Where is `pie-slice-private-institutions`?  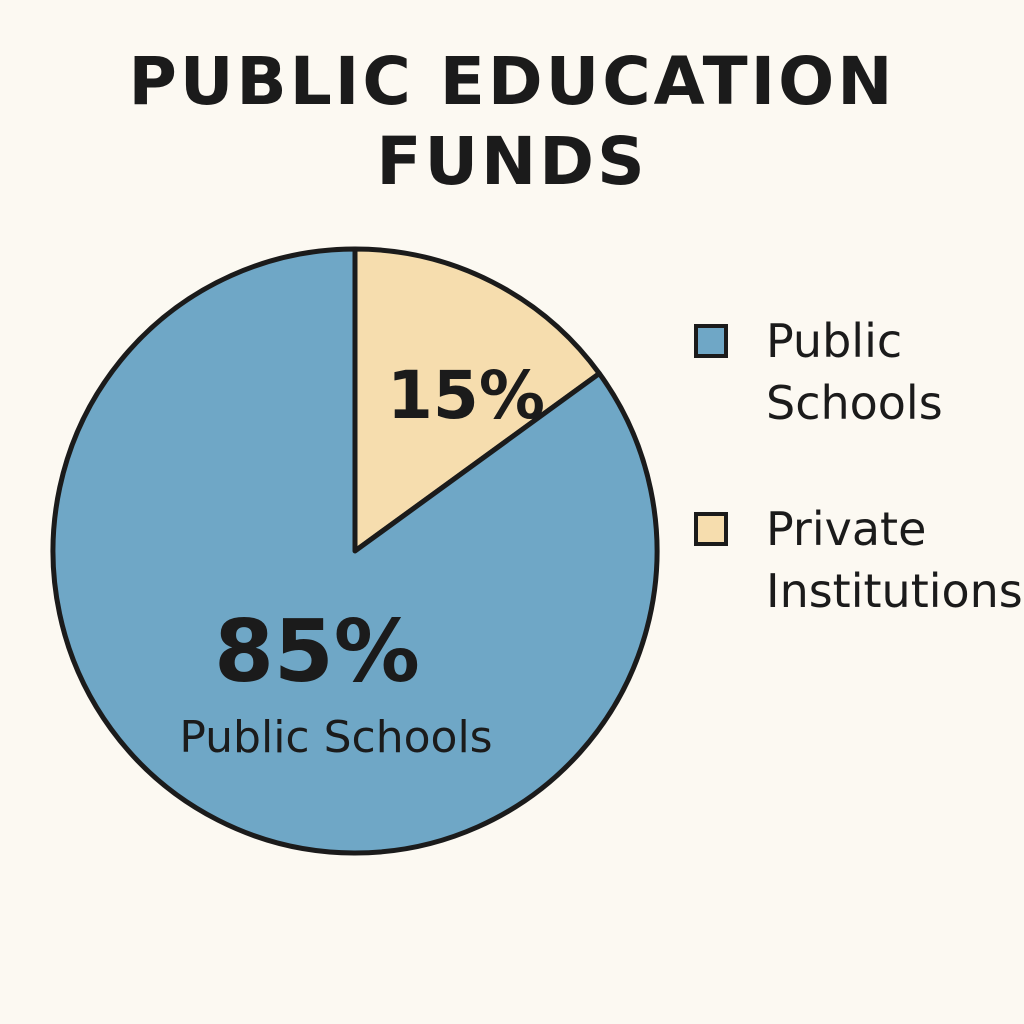 pie-slice-private-institutions is located at coordinates (477, 400).